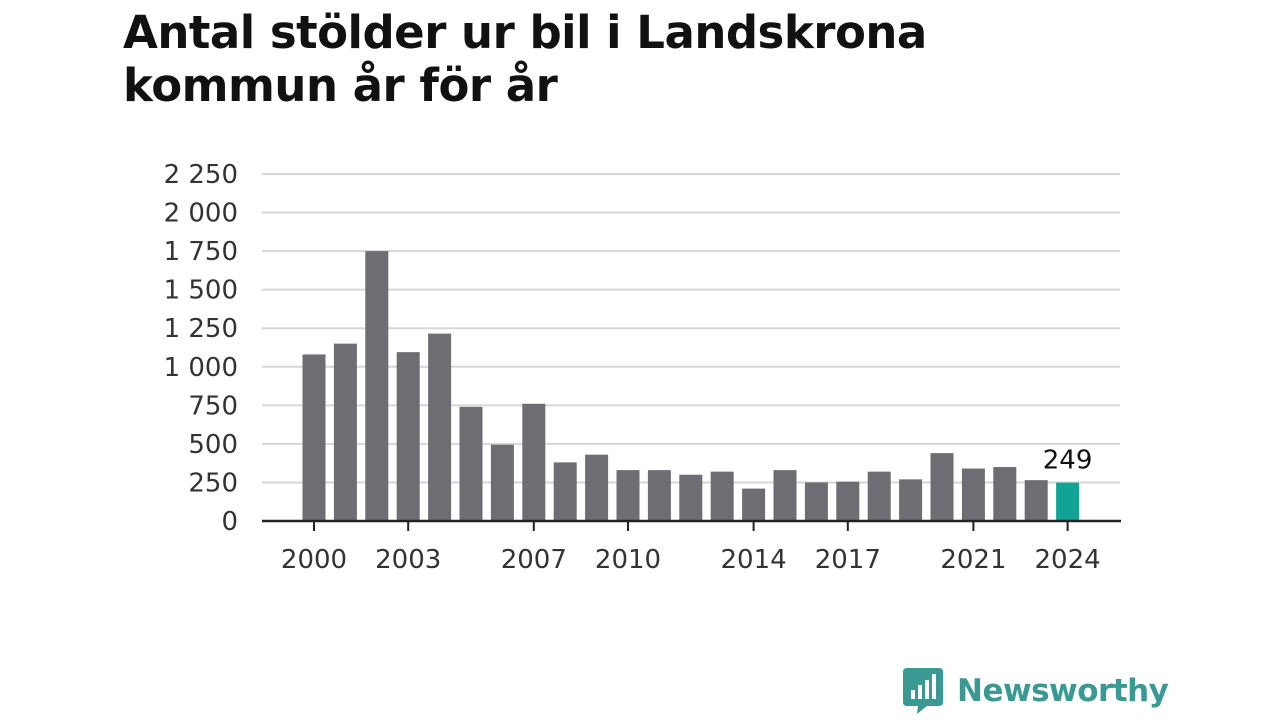 This screenshot has width=1280, height=720. What do you see at coordinates (942, 487) in the screenshot?
I see `bar-2020` at bounding box center [942, 487].